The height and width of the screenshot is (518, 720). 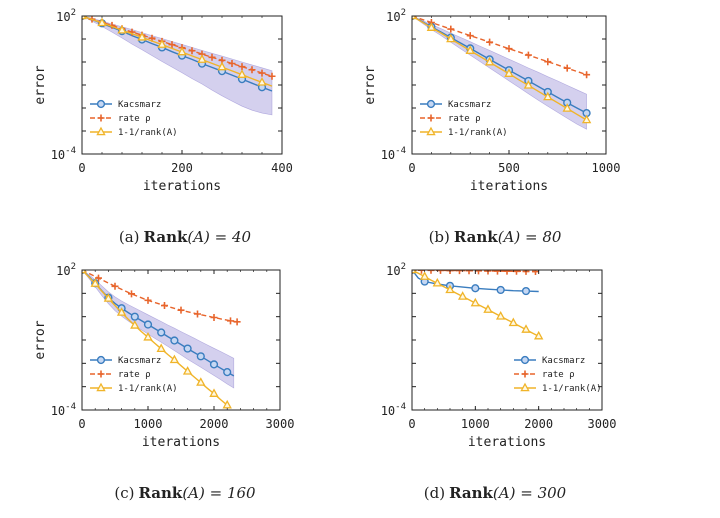 I want to click on x-tick-label: 200, so click(x=182, y=168).